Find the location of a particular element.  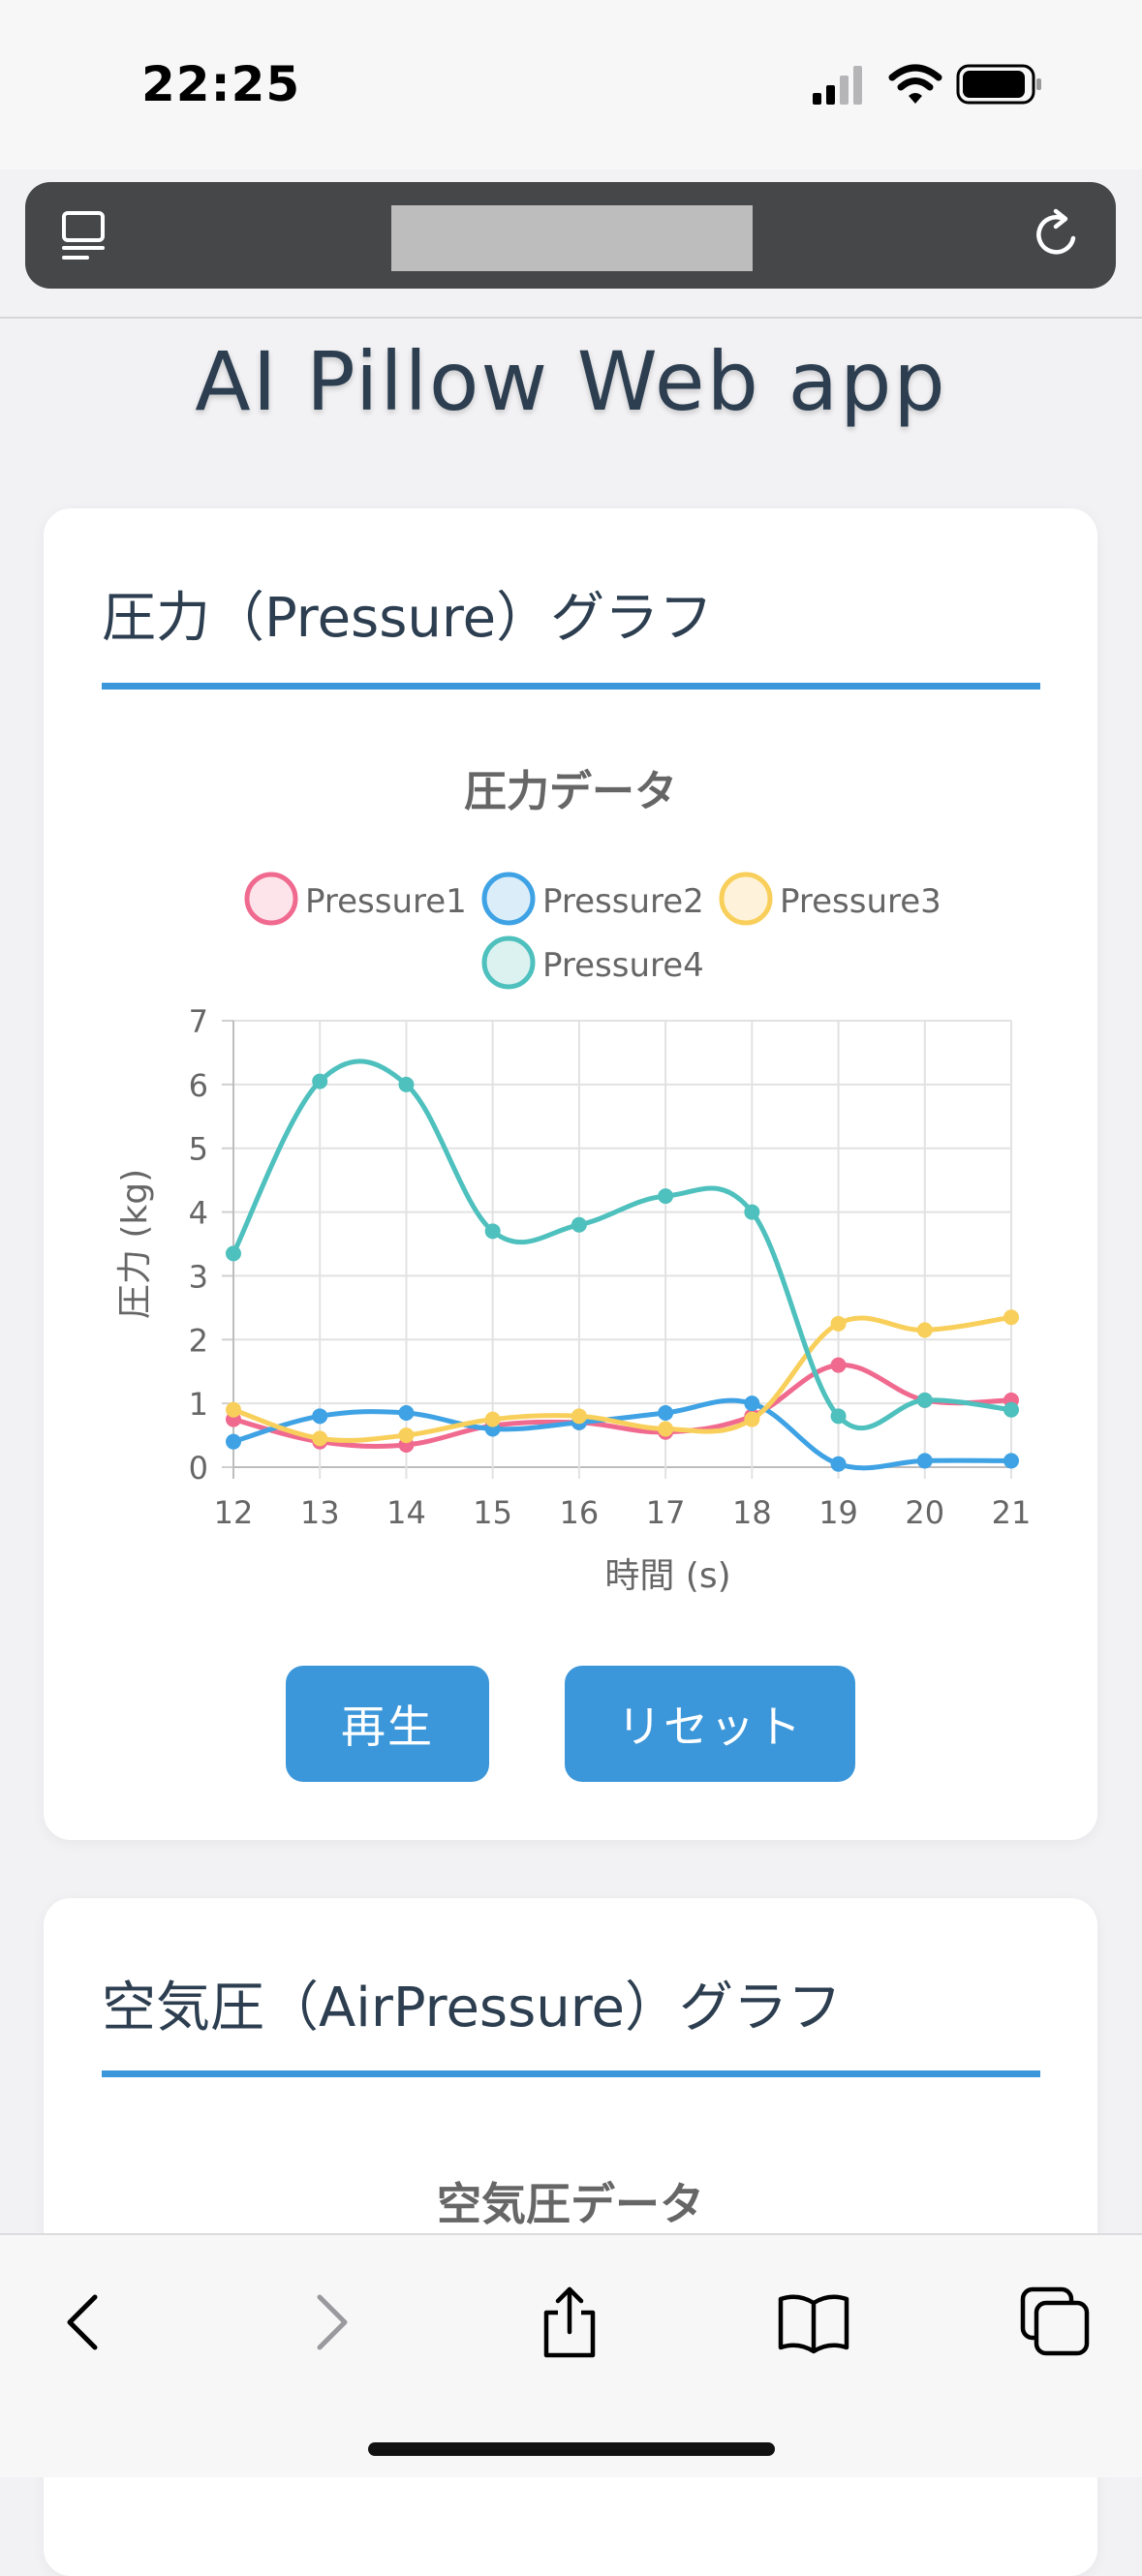

x-tick-label: 12 is located at coordinates (234, 1512).